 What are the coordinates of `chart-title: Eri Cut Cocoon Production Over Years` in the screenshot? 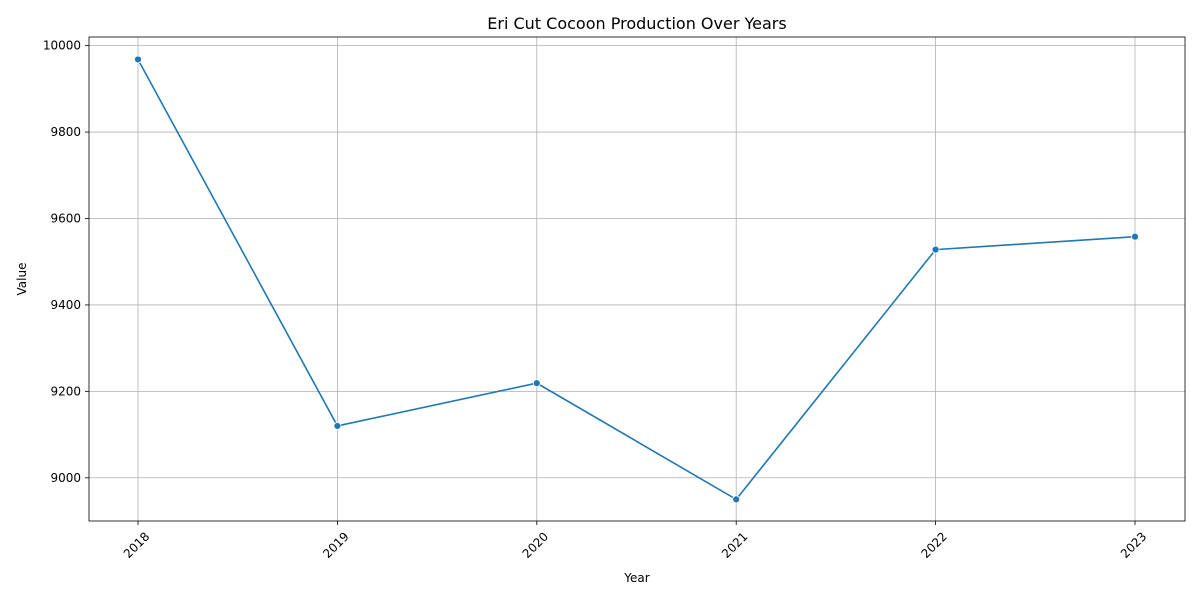 It's located at (636, 23).